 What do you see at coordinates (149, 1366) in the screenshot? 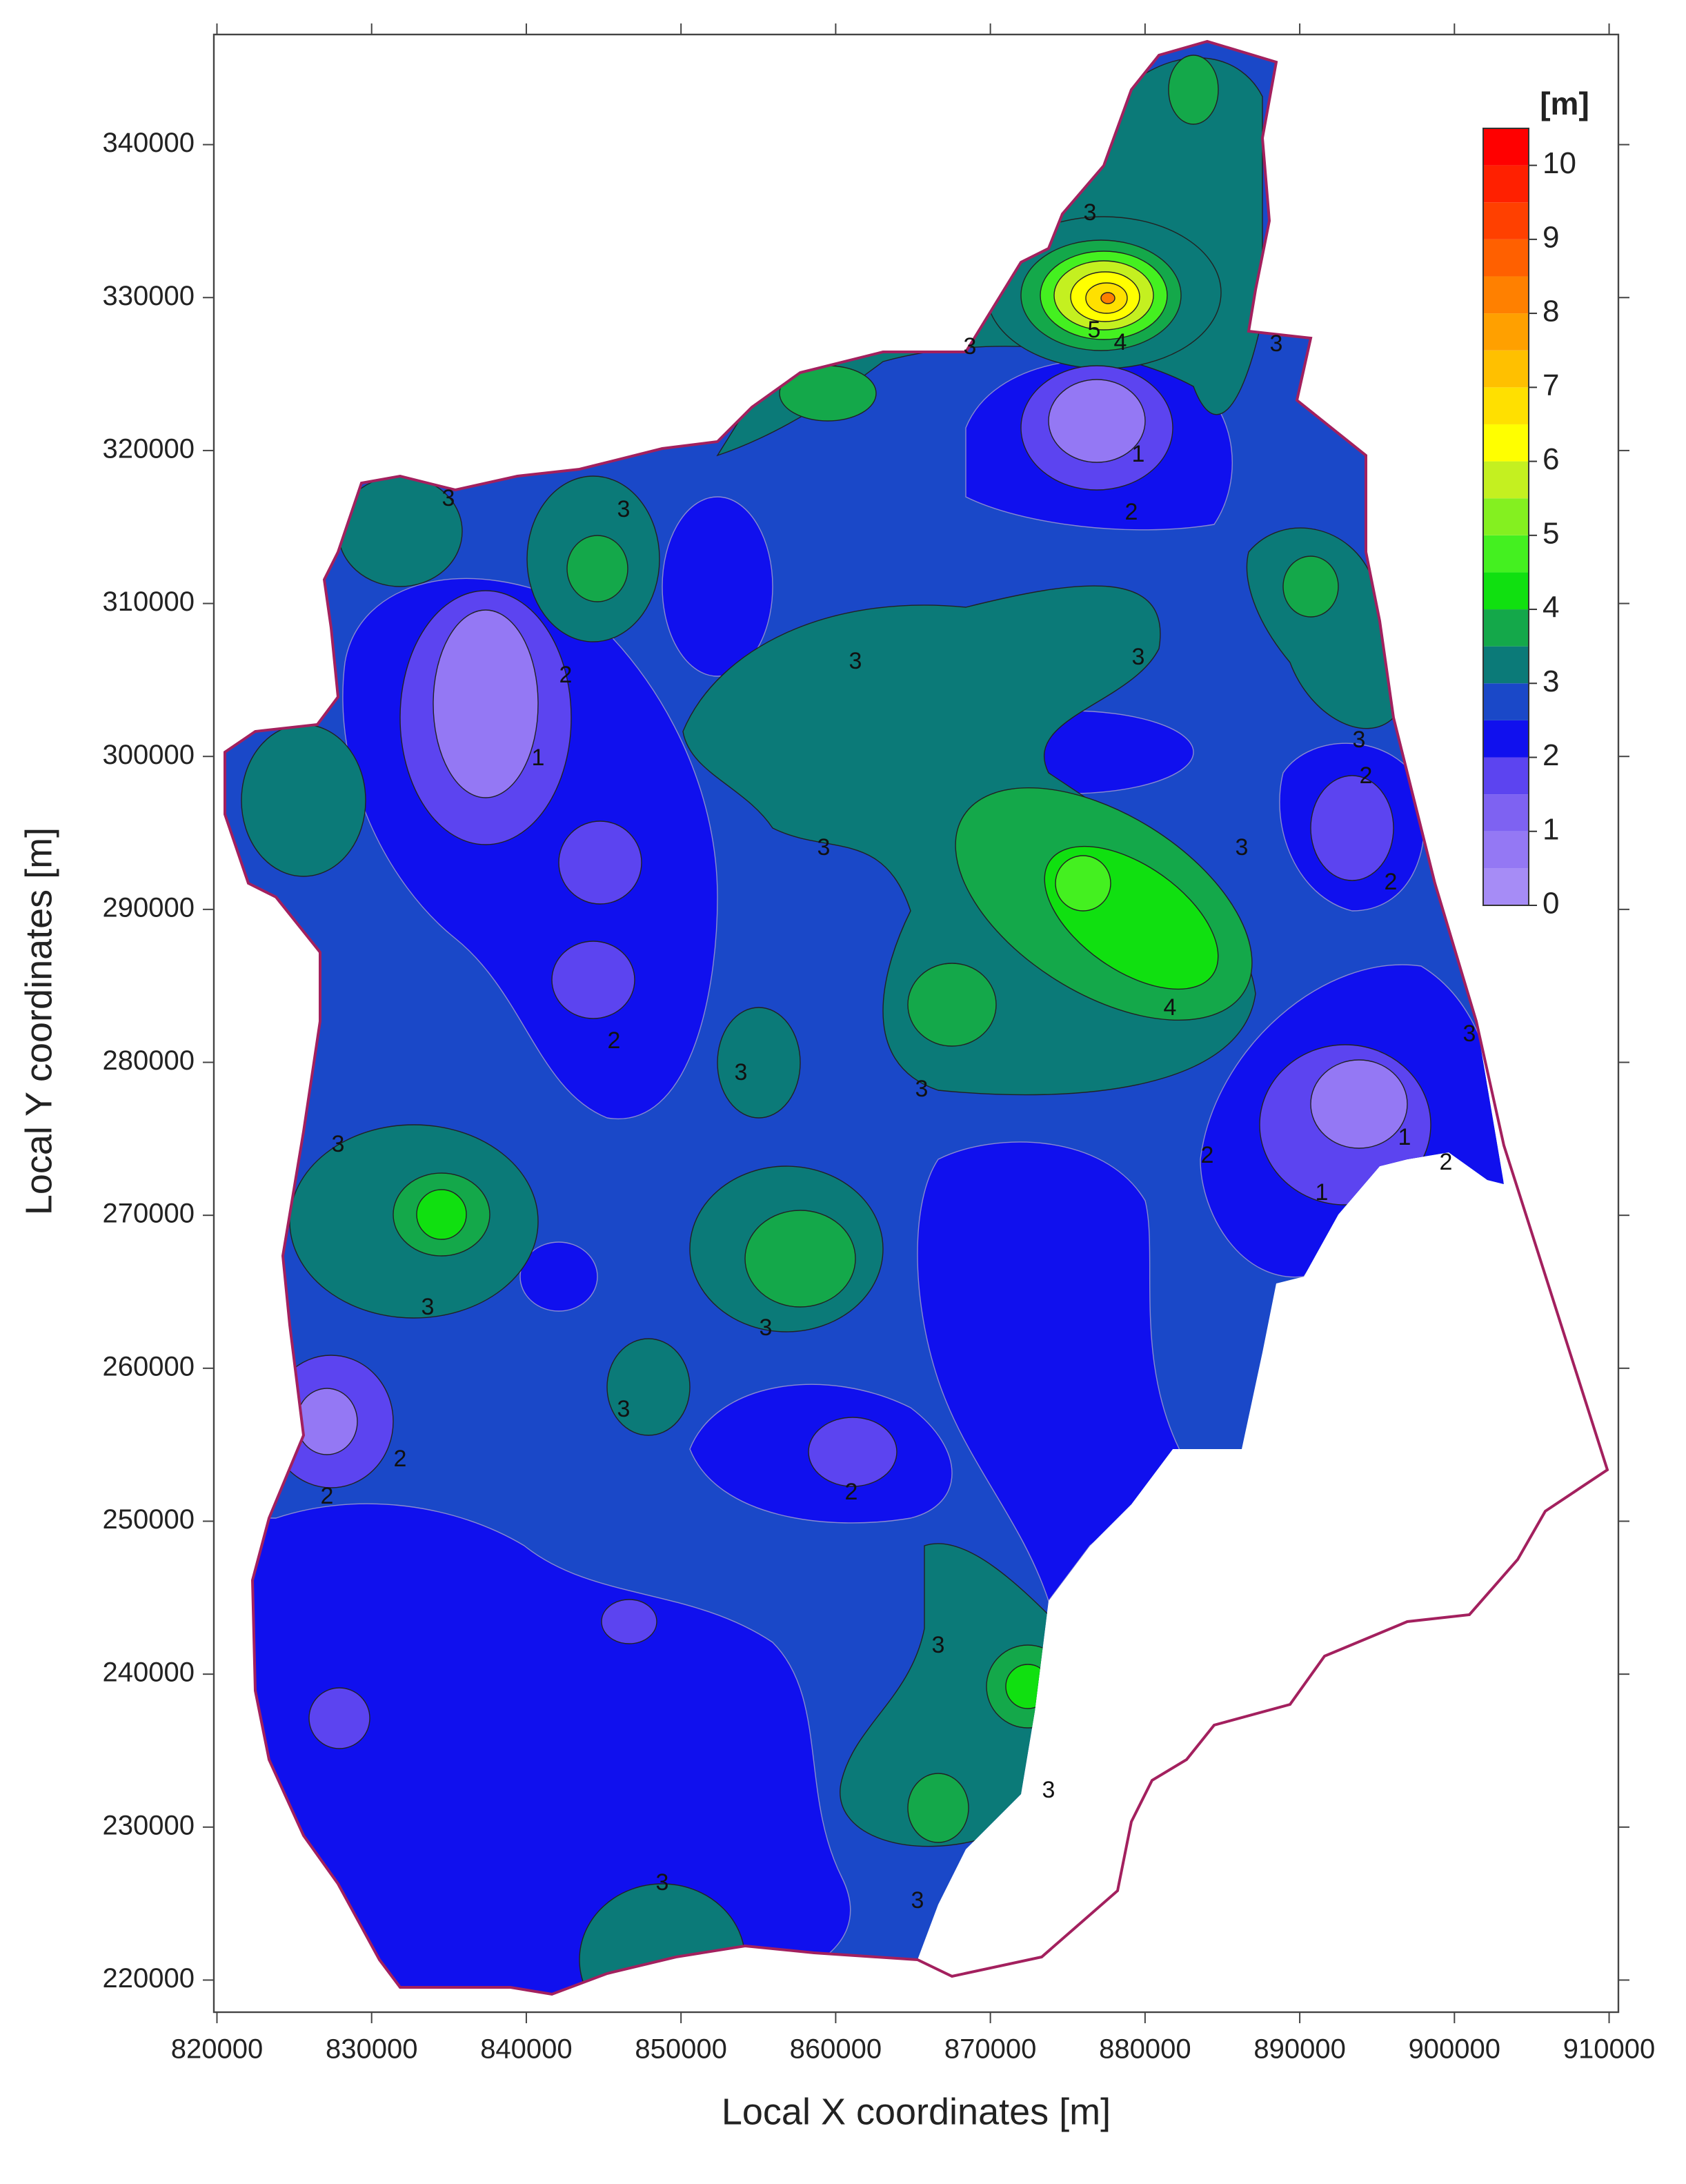
I see `y-tick-label: 260000` at bounding box center [149, 1366].